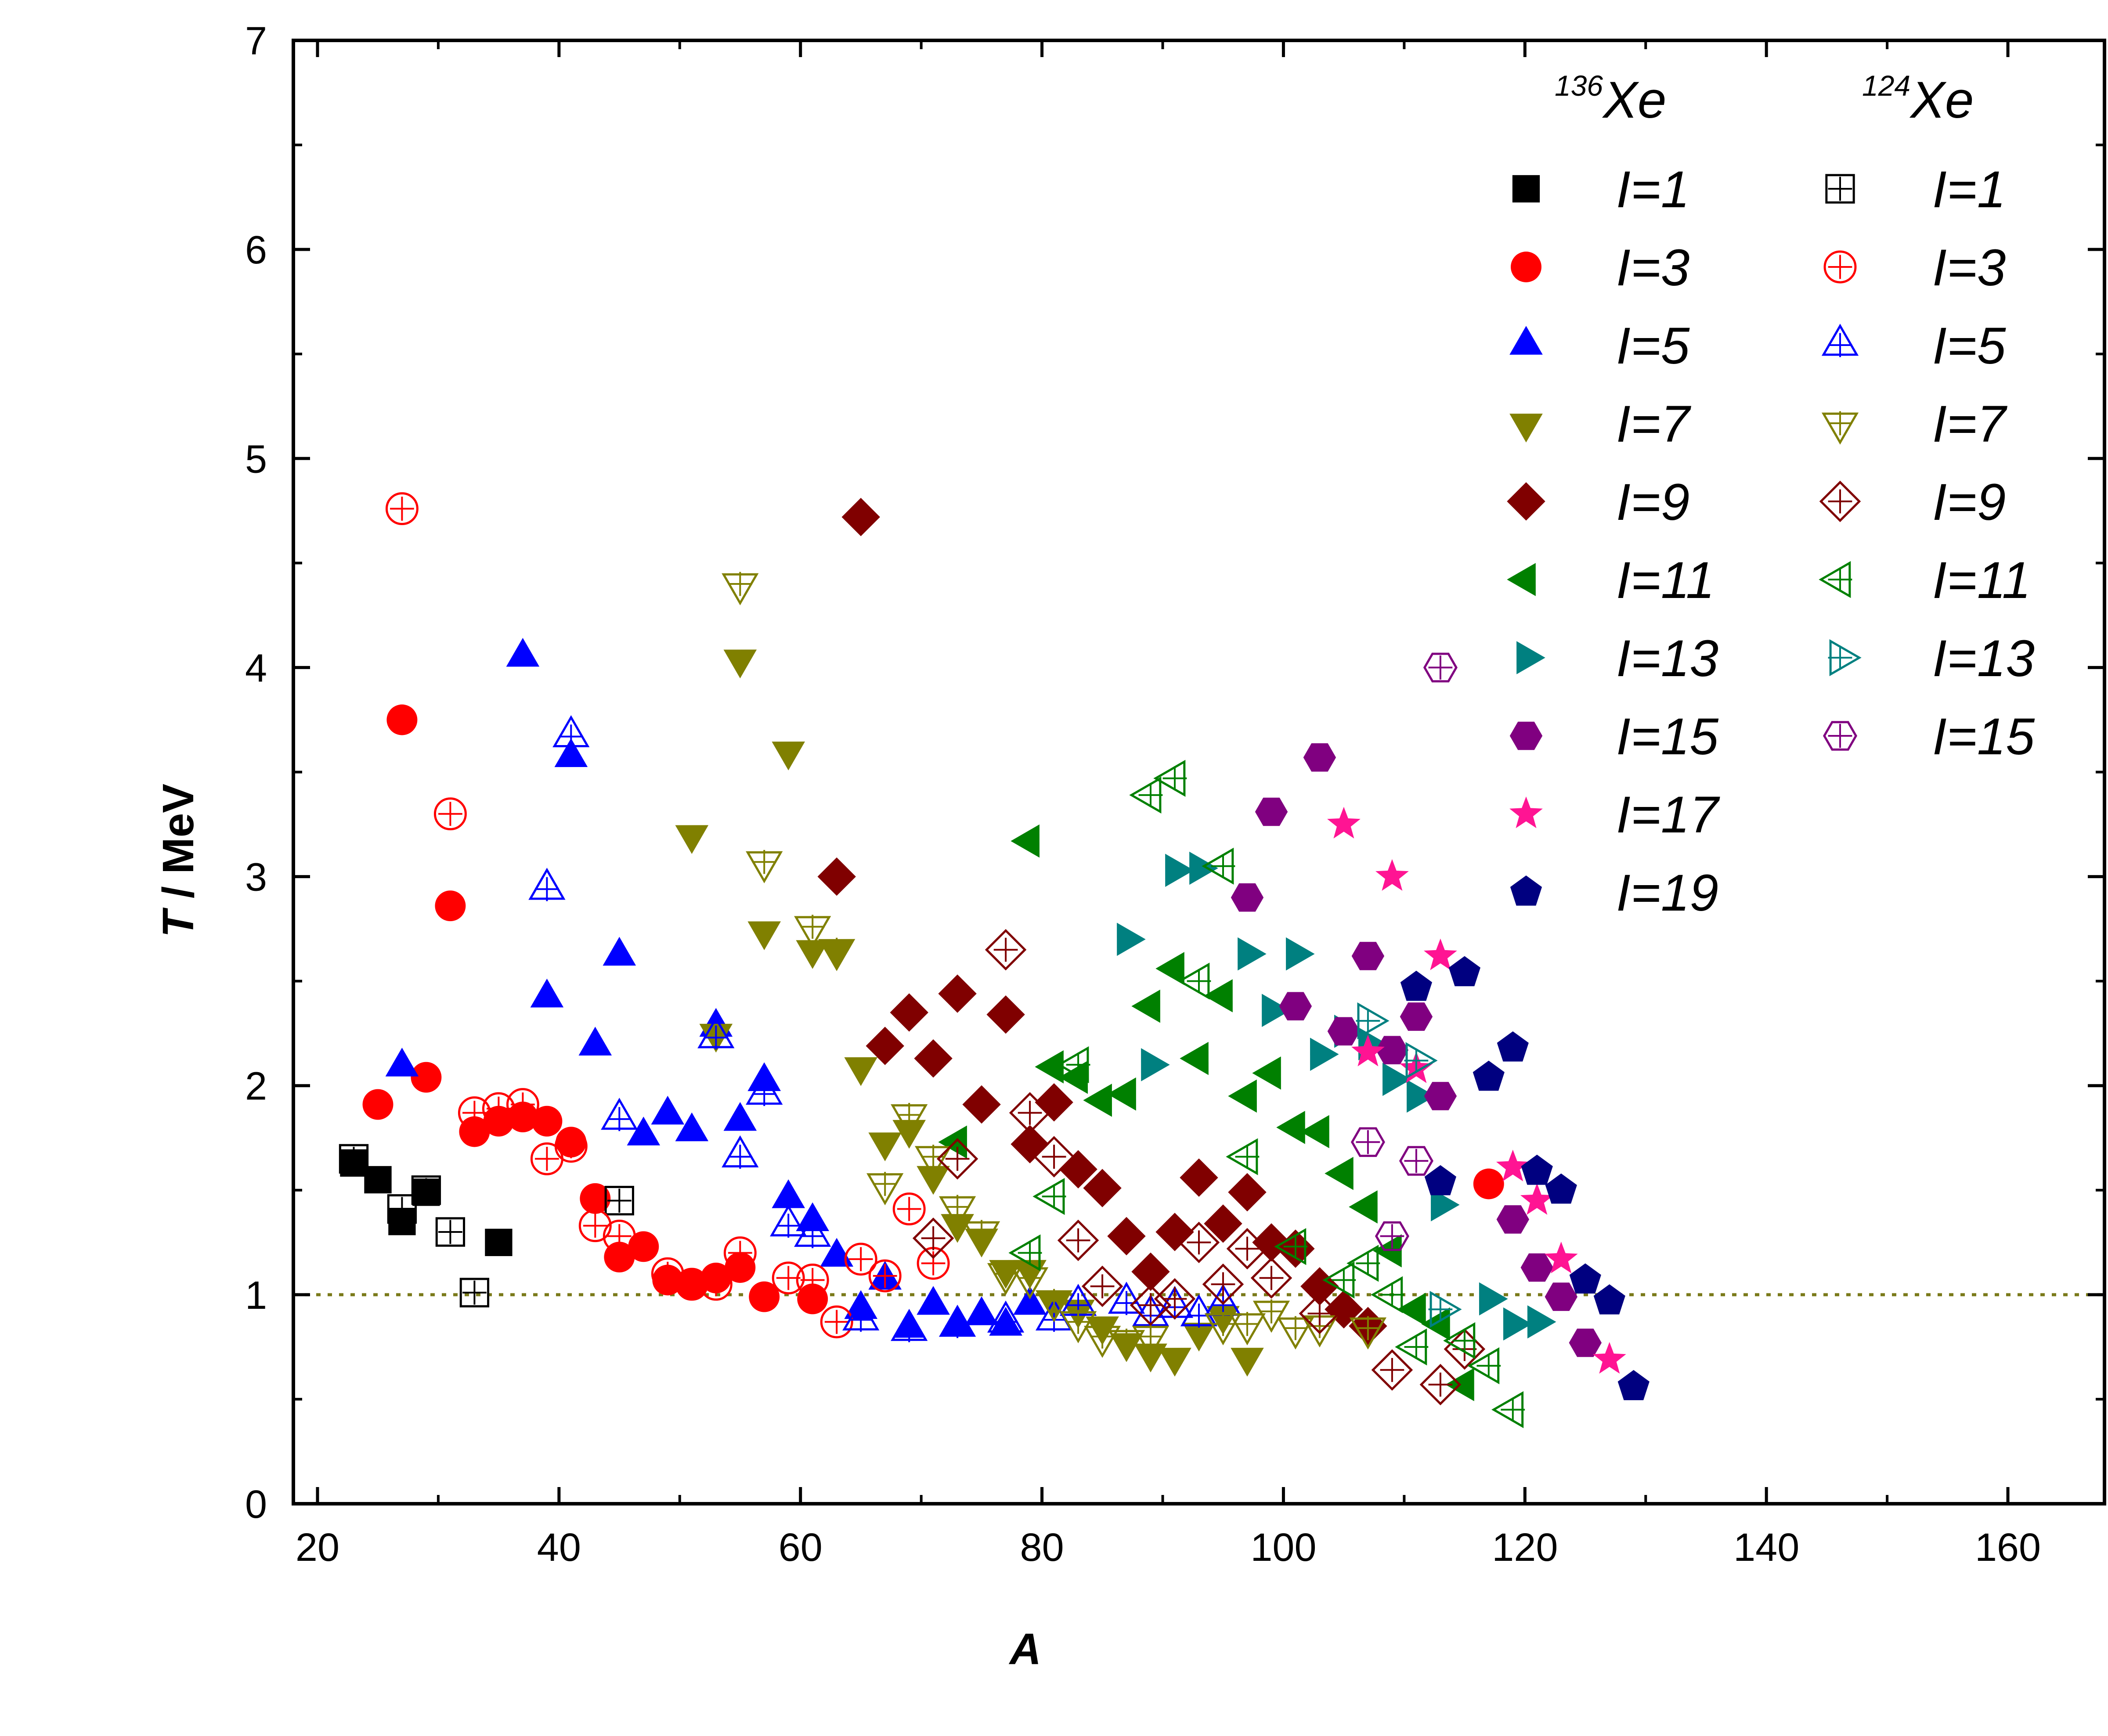  I want to click on legend-label: I=1, so click(1652, 190).